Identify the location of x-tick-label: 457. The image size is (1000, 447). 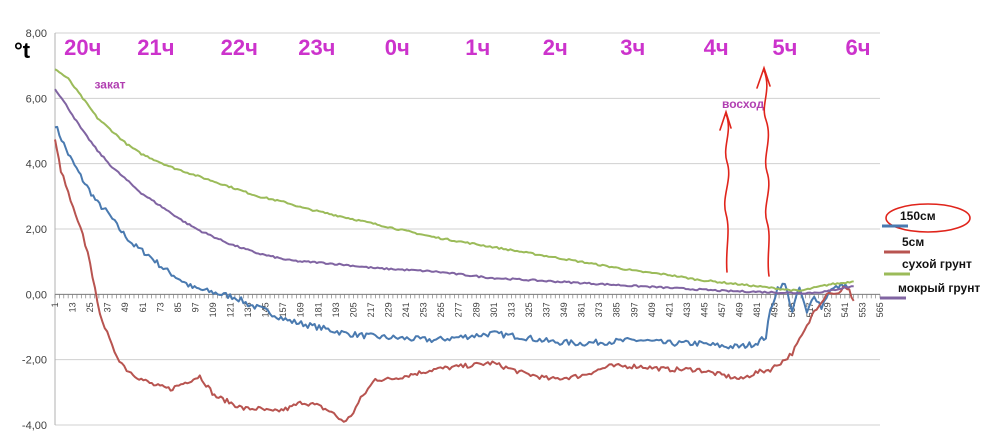
(722, 309).